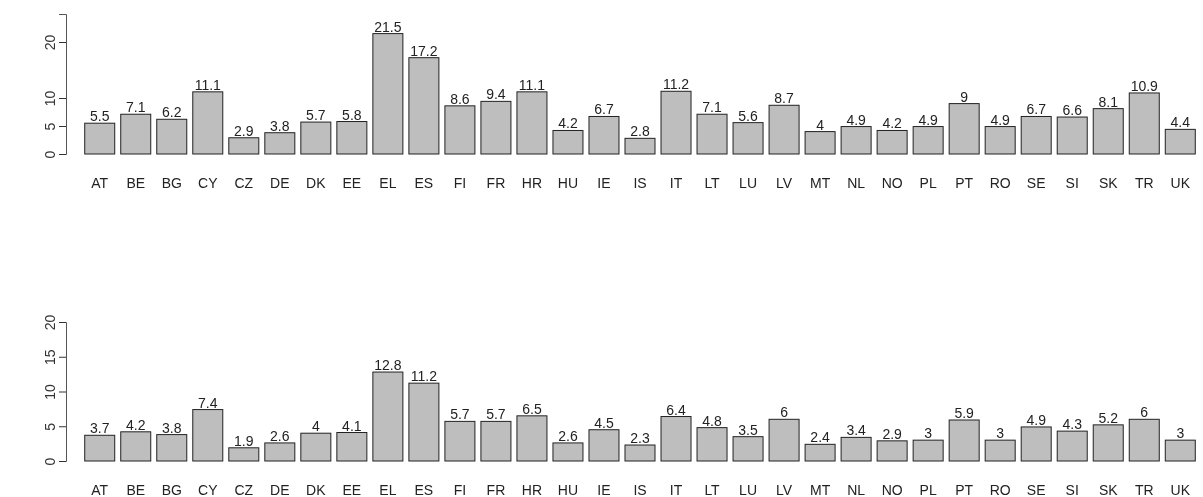 Image resolution: width=1203 pixels, height=497 pixels. Describe the element at coordinates (99, 428) in the screenshot. I see `data-label: 3.7` at that location.